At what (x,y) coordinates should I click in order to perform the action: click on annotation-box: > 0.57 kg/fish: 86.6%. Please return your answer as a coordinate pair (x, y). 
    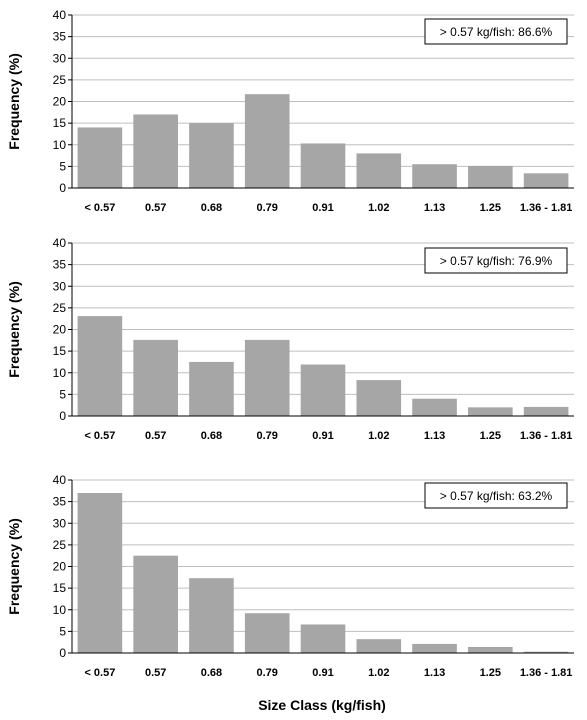
    Looking at the image, I should click on (496, 31).